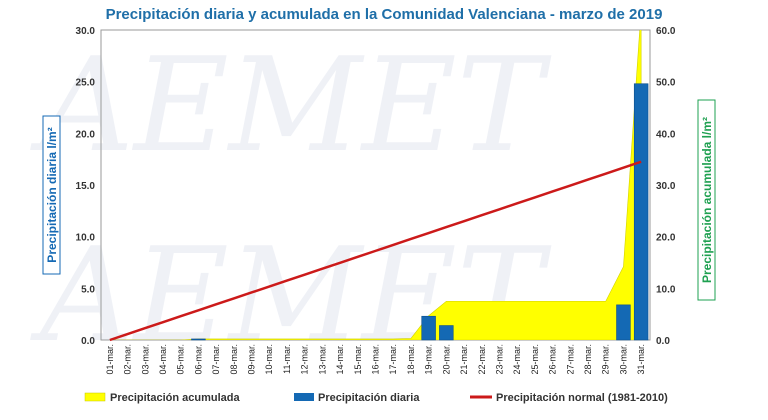 This screenshot has height=420, width=768. I want to click on x-tick-label: 14-mar., so click(340, 359).